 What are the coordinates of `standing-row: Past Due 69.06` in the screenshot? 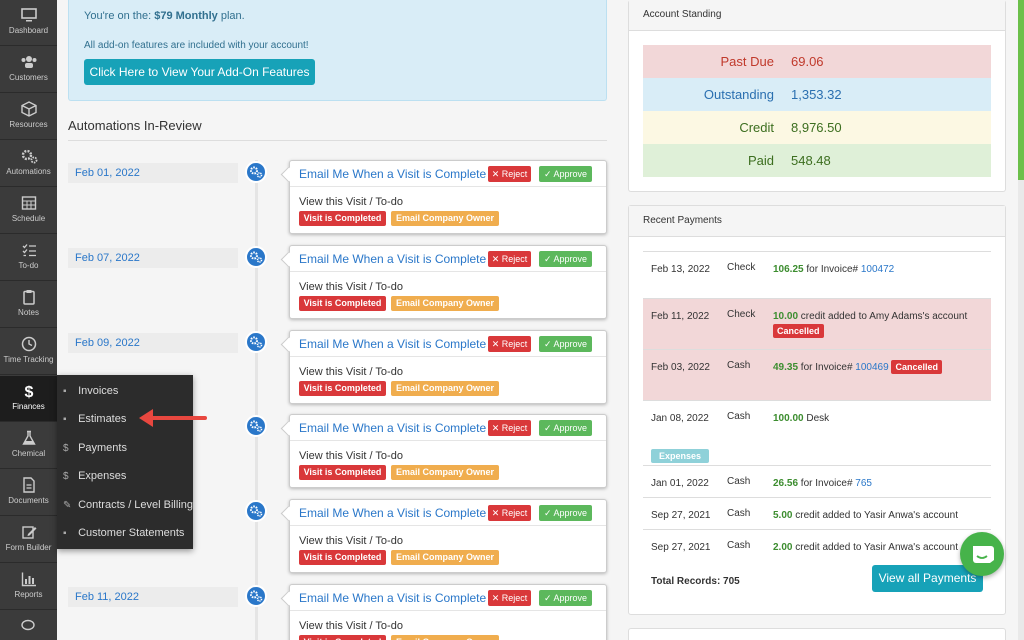 It's located at (817, 61).